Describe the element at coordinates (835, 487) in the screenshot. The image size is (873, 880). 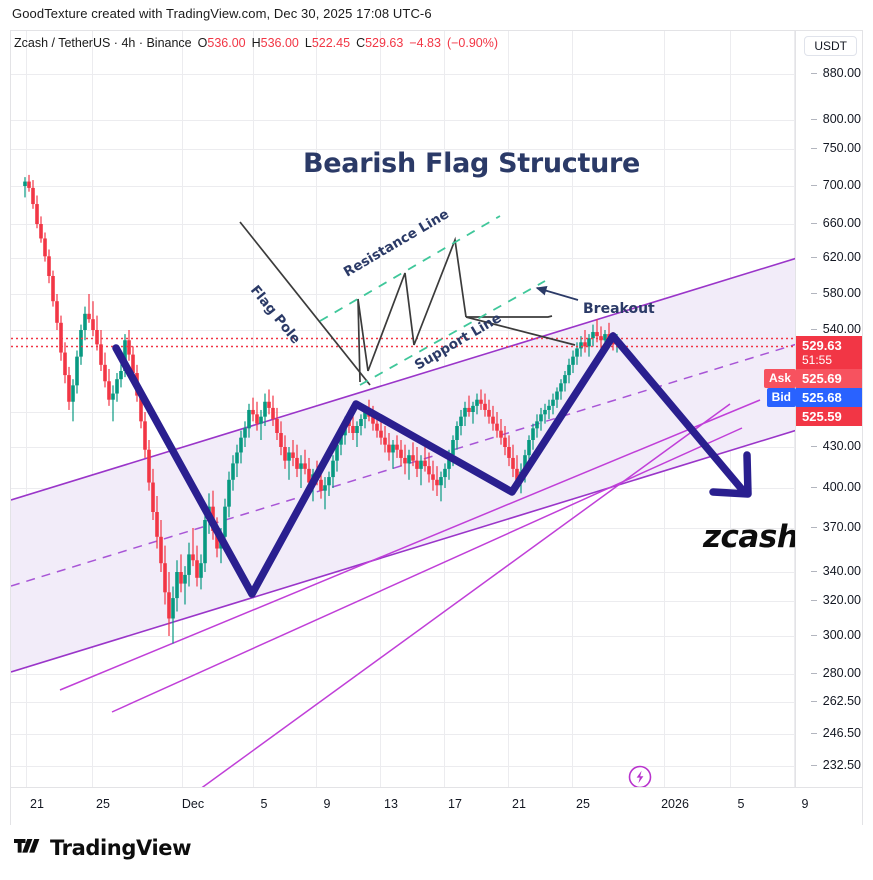
I see `price-tick: 400.00` at that location.